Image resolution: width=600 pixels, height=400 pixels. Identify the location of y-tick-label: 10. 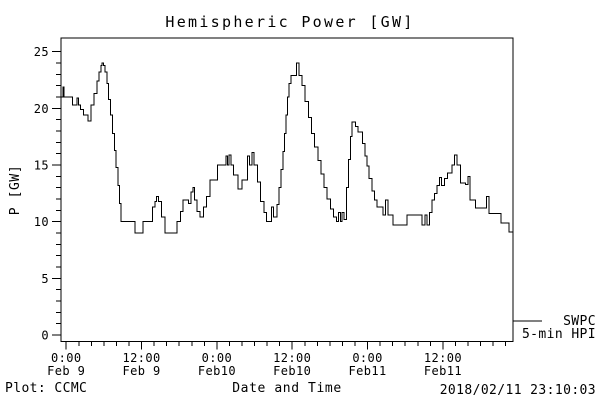
(41, 222).